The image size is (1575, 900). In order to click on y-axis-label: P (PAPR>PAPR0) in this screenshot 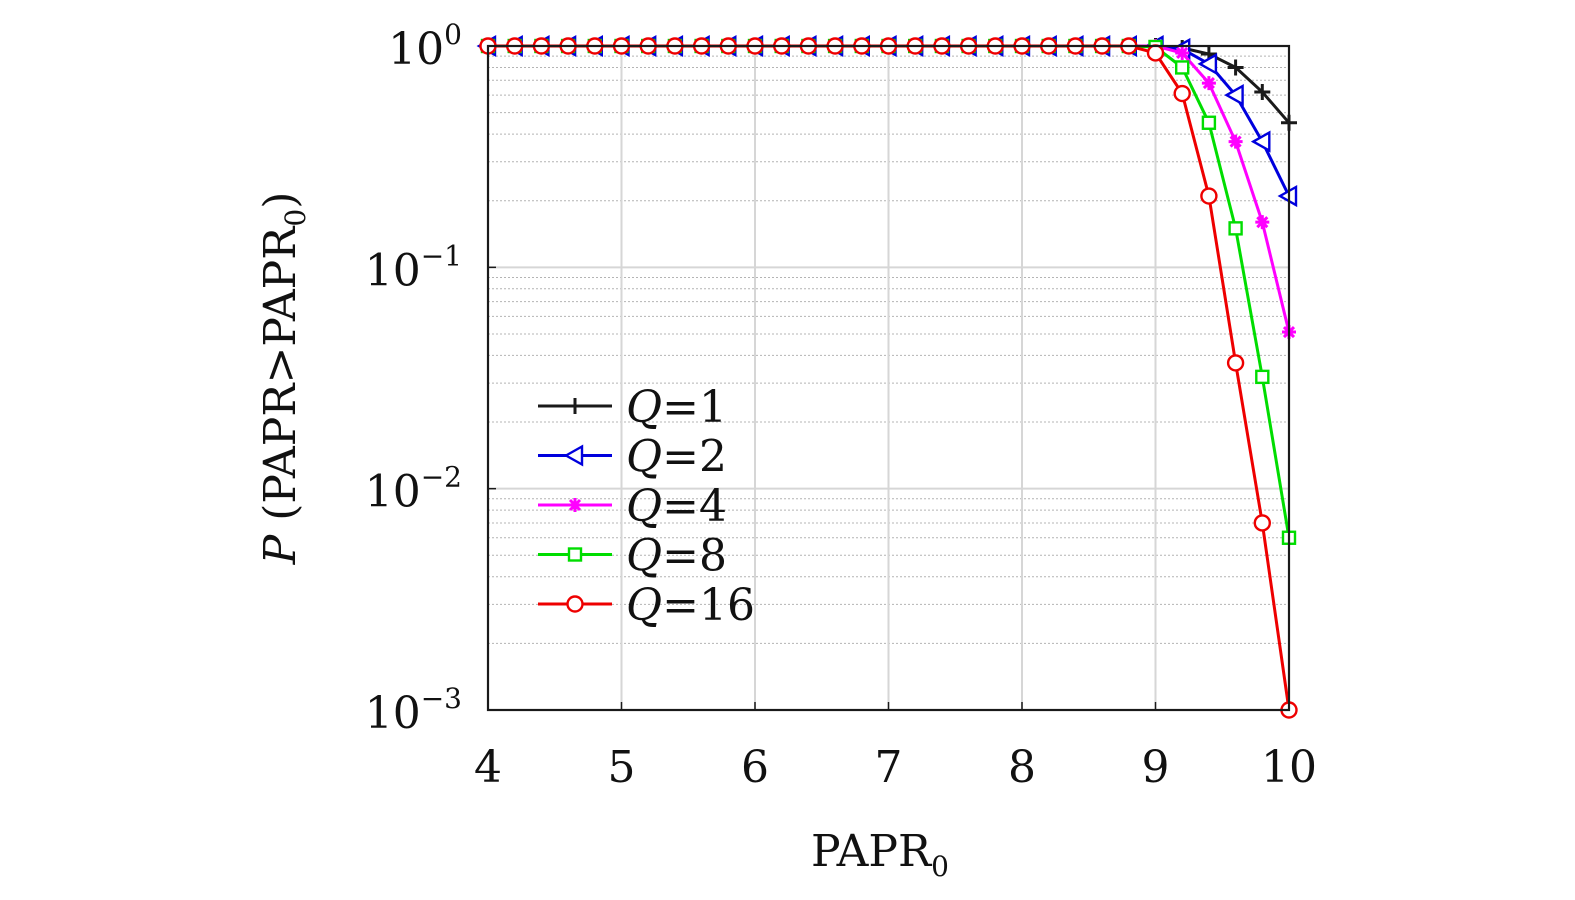, I will do `click(283, 379)`.